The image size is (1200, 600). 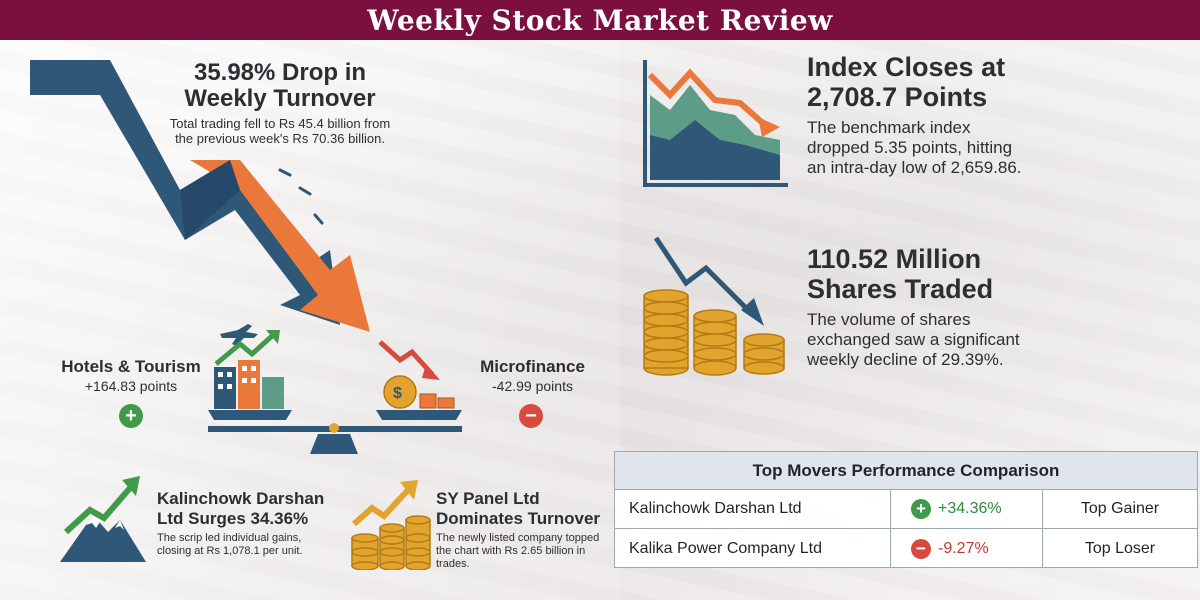 I want to click on sector-loser-name: Microfinance, so click(x=532, y=366).